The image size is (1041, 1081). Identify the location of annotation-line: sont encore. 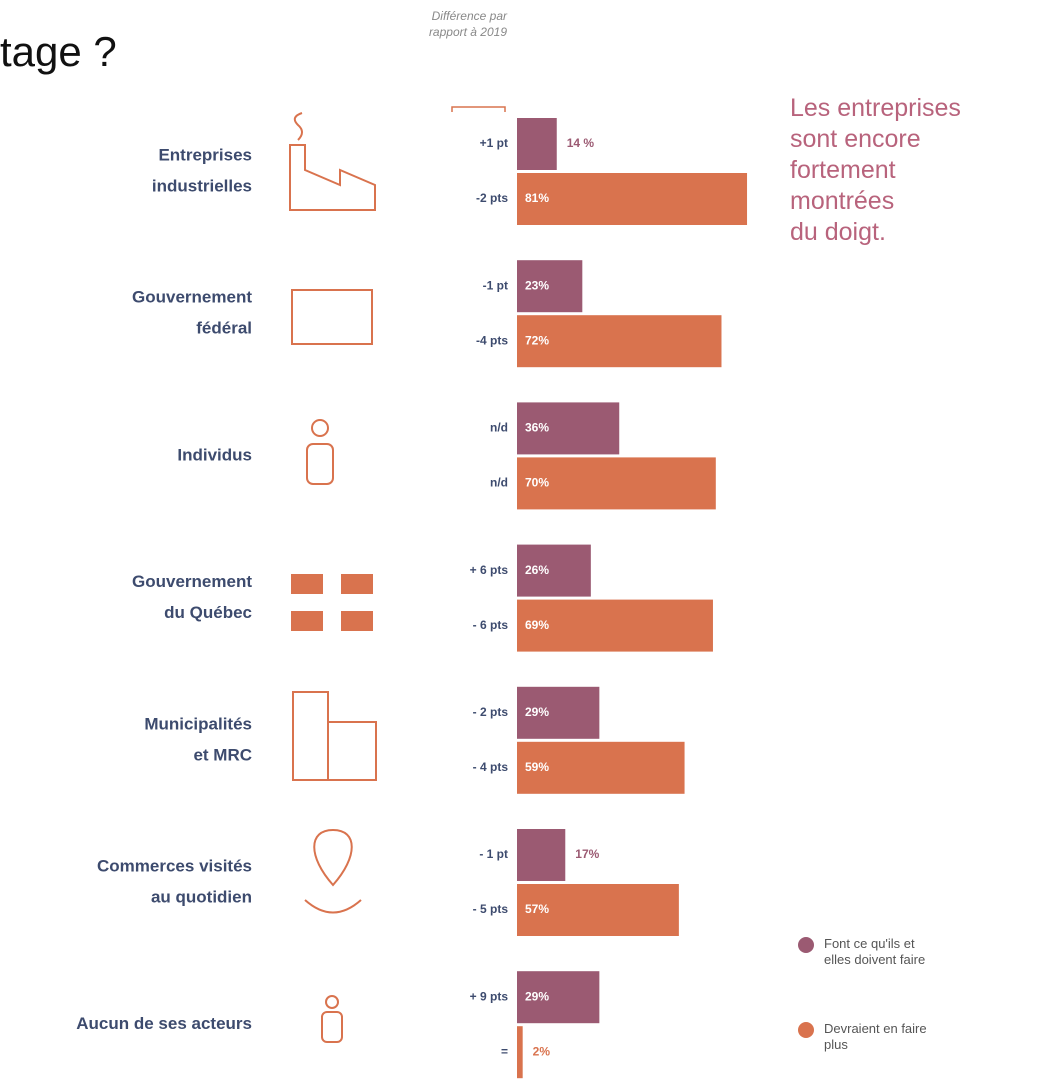
(855, 139).